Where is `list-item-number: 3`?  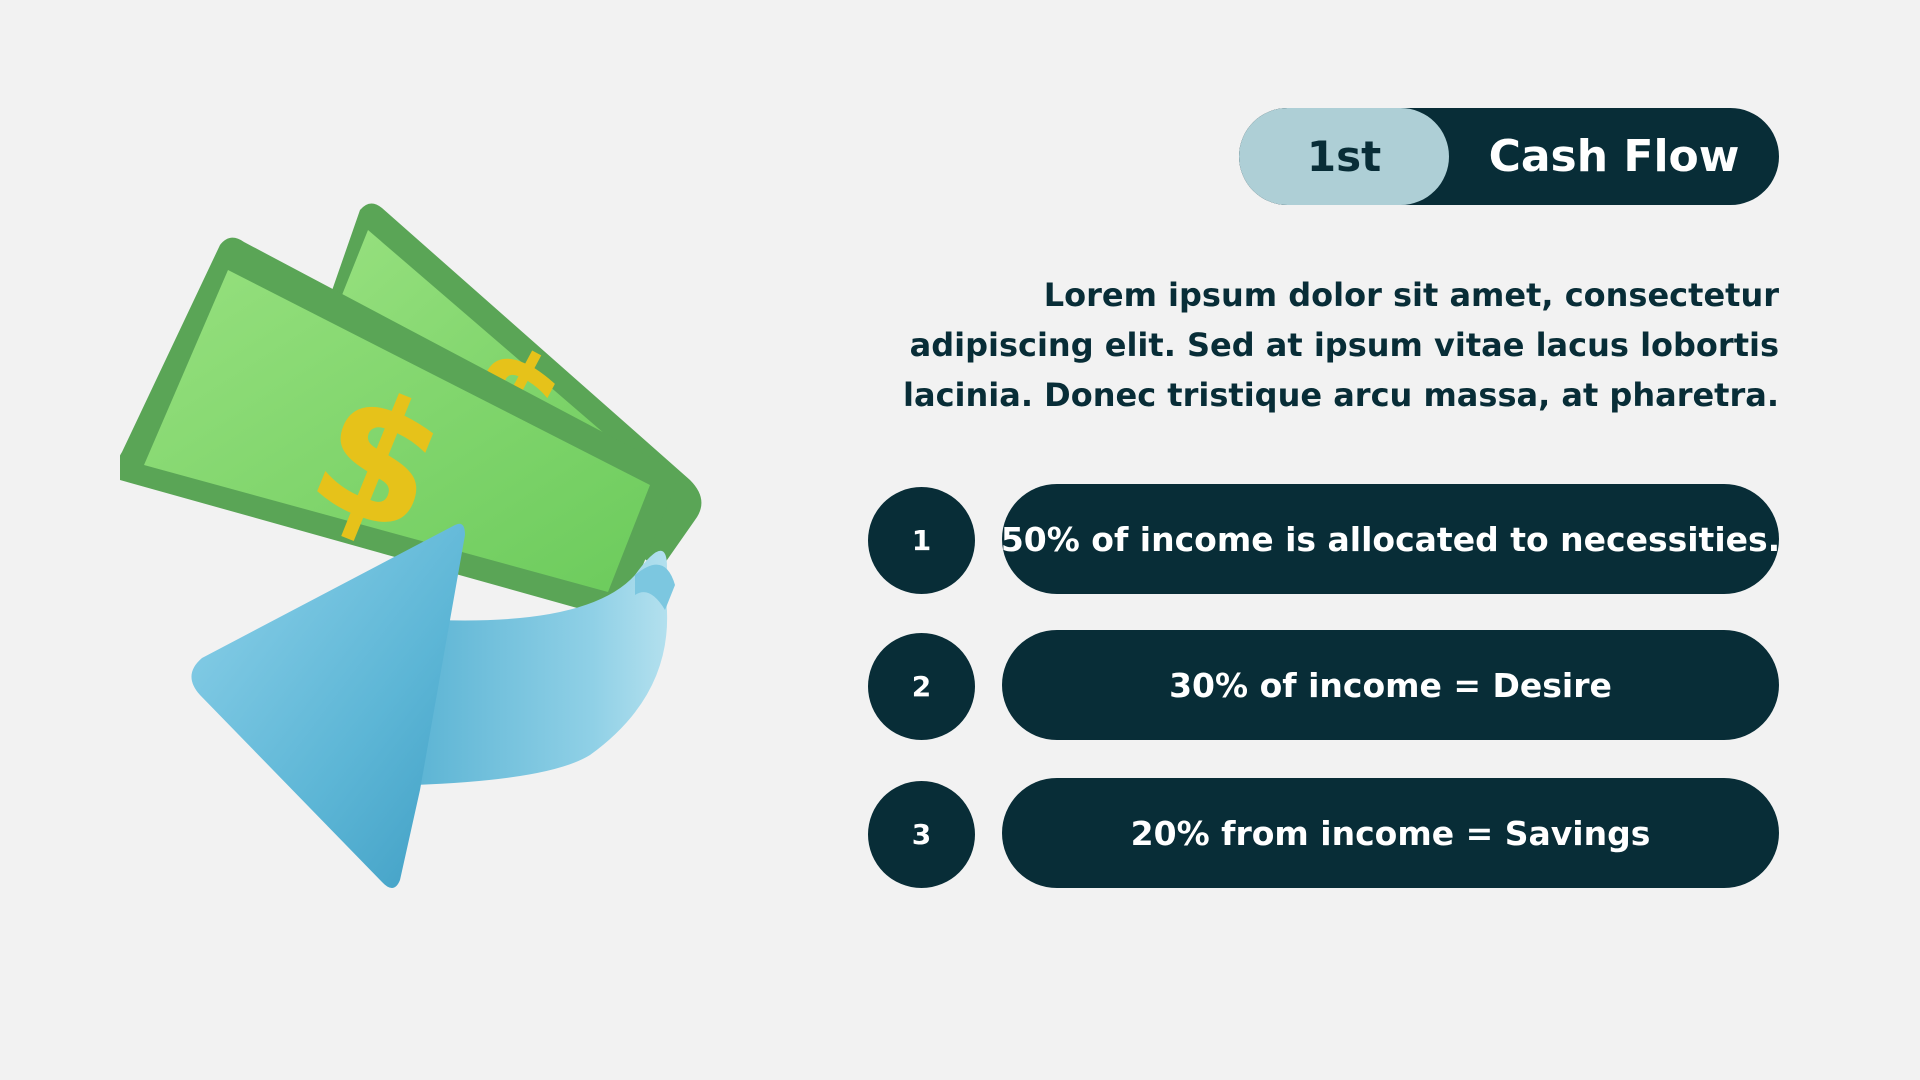 list-item-number: 3 is located at coordinates (921, 834).